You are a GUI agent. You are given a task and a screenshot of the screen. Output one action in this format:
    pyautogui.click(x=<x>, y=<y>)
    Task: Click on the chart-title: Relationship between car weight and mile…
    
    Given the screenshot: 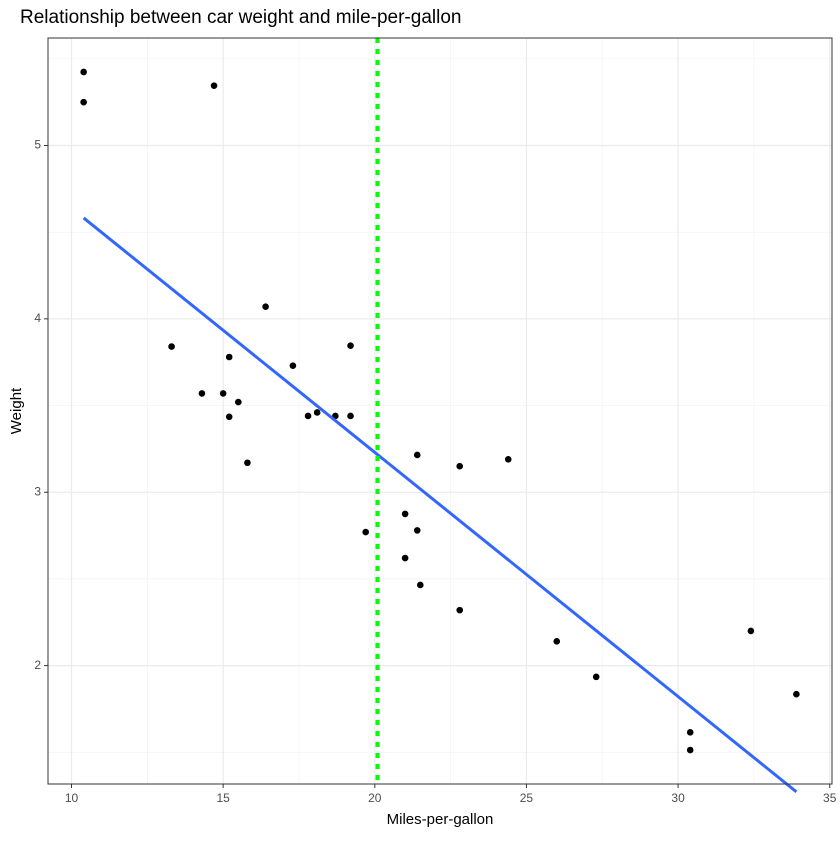 What is the action you would take?
    pyautogui.click(x=240, y=17)
    